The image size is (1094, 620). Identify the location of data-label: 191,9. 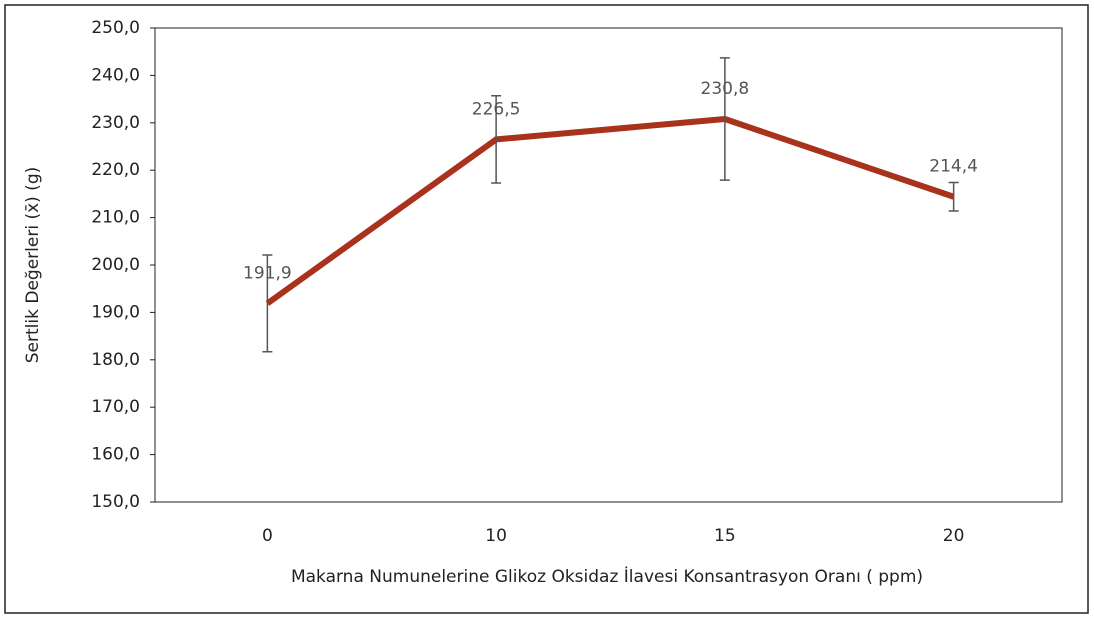
(267, 273).